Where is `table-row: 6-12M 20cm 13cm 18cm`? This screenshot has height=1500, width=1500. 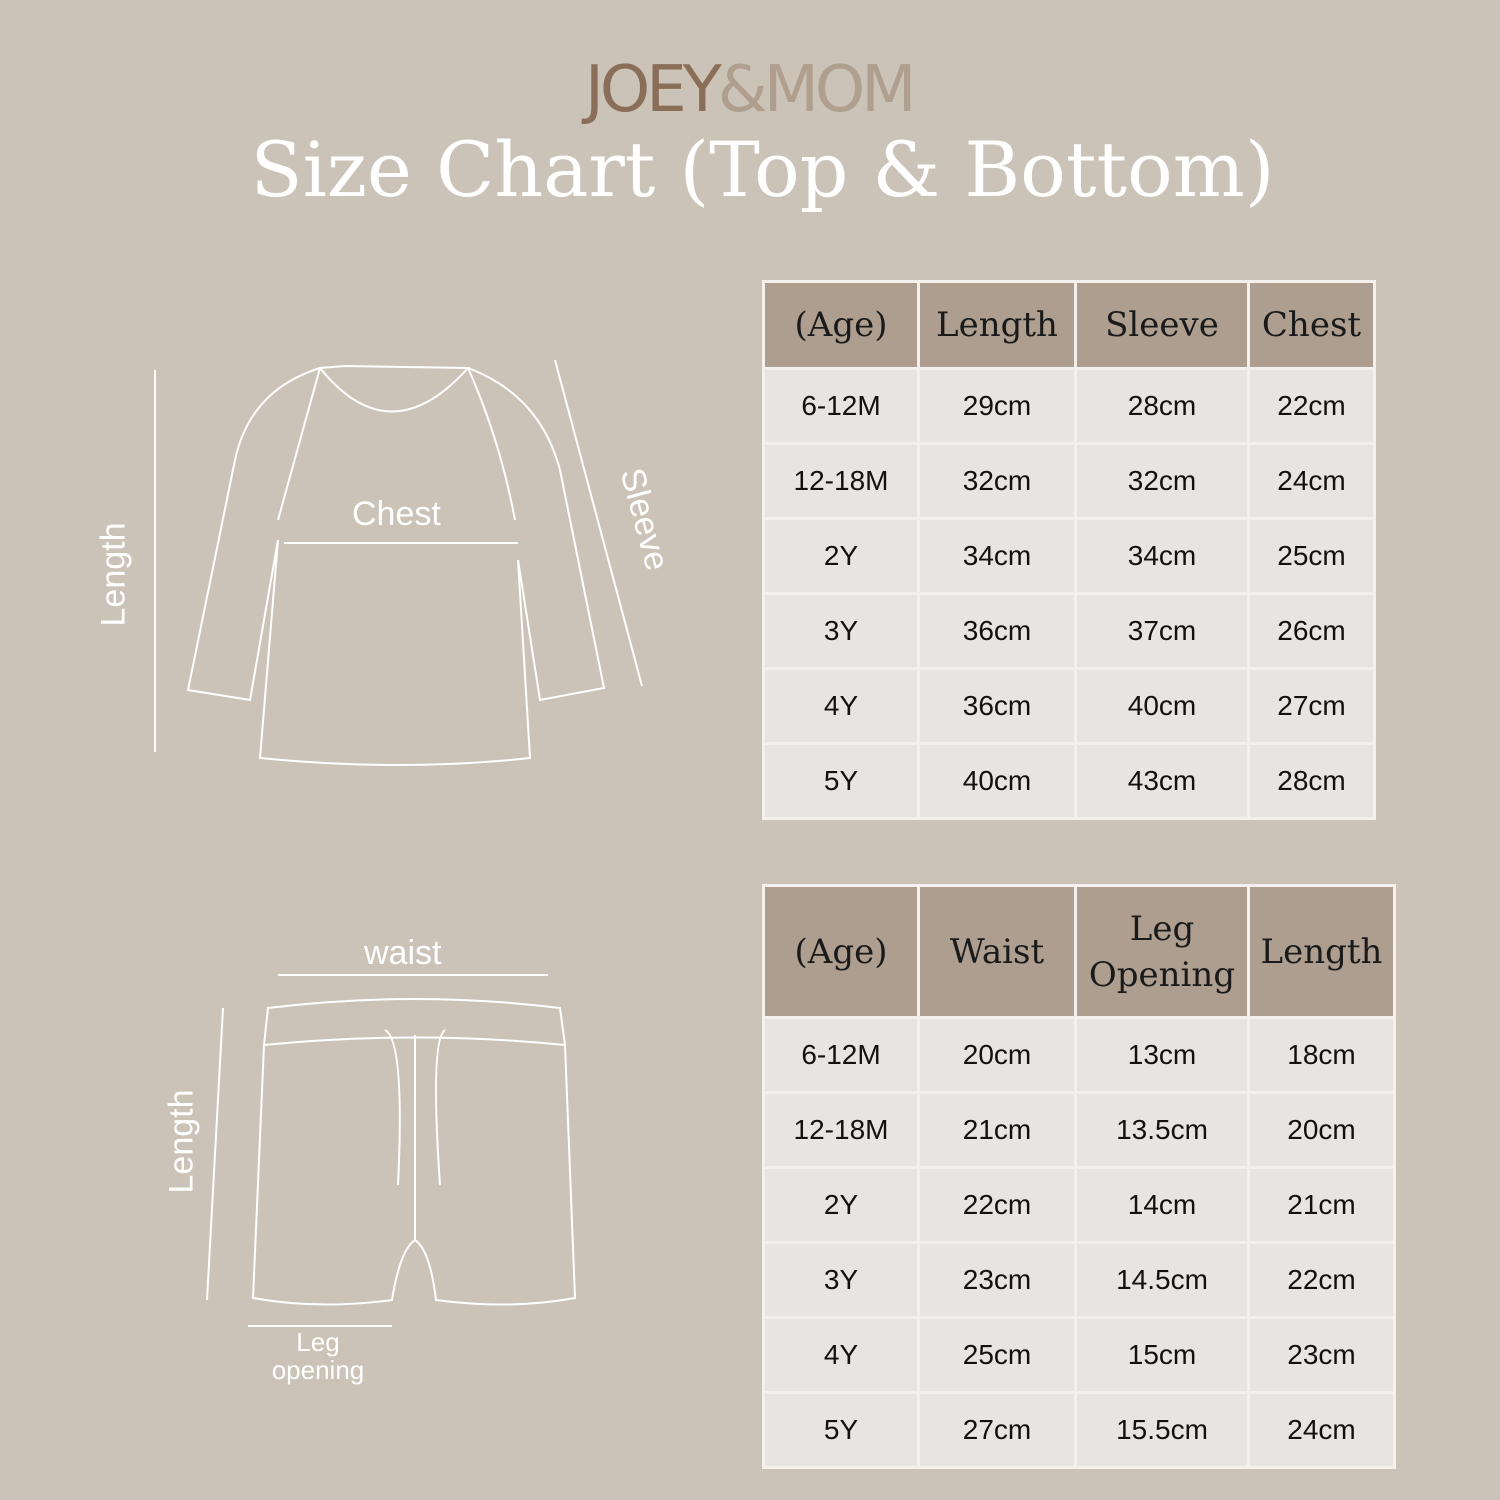 table-row: 6-12M 20cm 13cm 18cm is located at coordinates (1079, 1055).